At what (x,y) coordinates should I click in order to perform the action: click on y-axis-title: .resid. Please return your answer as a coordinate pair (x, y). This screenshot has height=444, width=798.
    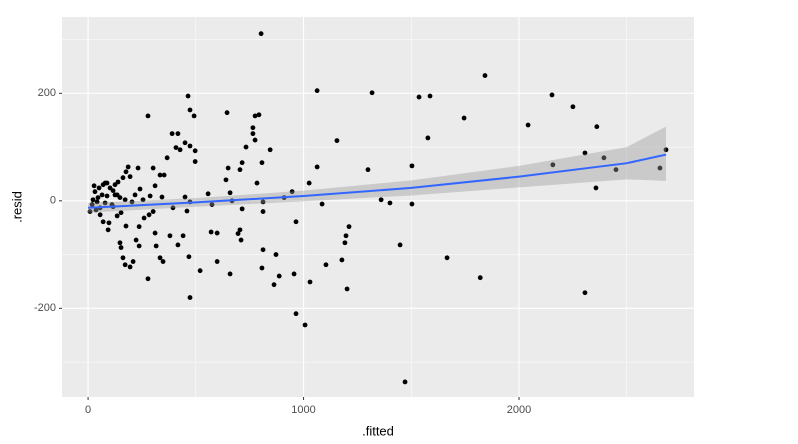
    Looking at the image, I should click on (16, 207).